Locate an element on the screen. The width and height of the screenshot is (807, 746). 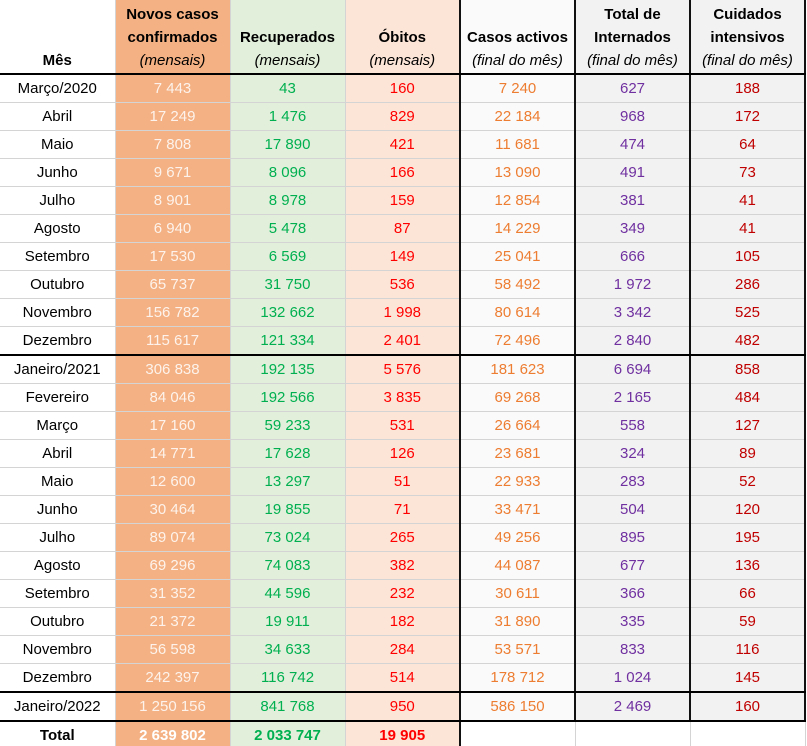
icu-cell: 484 is located at coordinates (748, 397).